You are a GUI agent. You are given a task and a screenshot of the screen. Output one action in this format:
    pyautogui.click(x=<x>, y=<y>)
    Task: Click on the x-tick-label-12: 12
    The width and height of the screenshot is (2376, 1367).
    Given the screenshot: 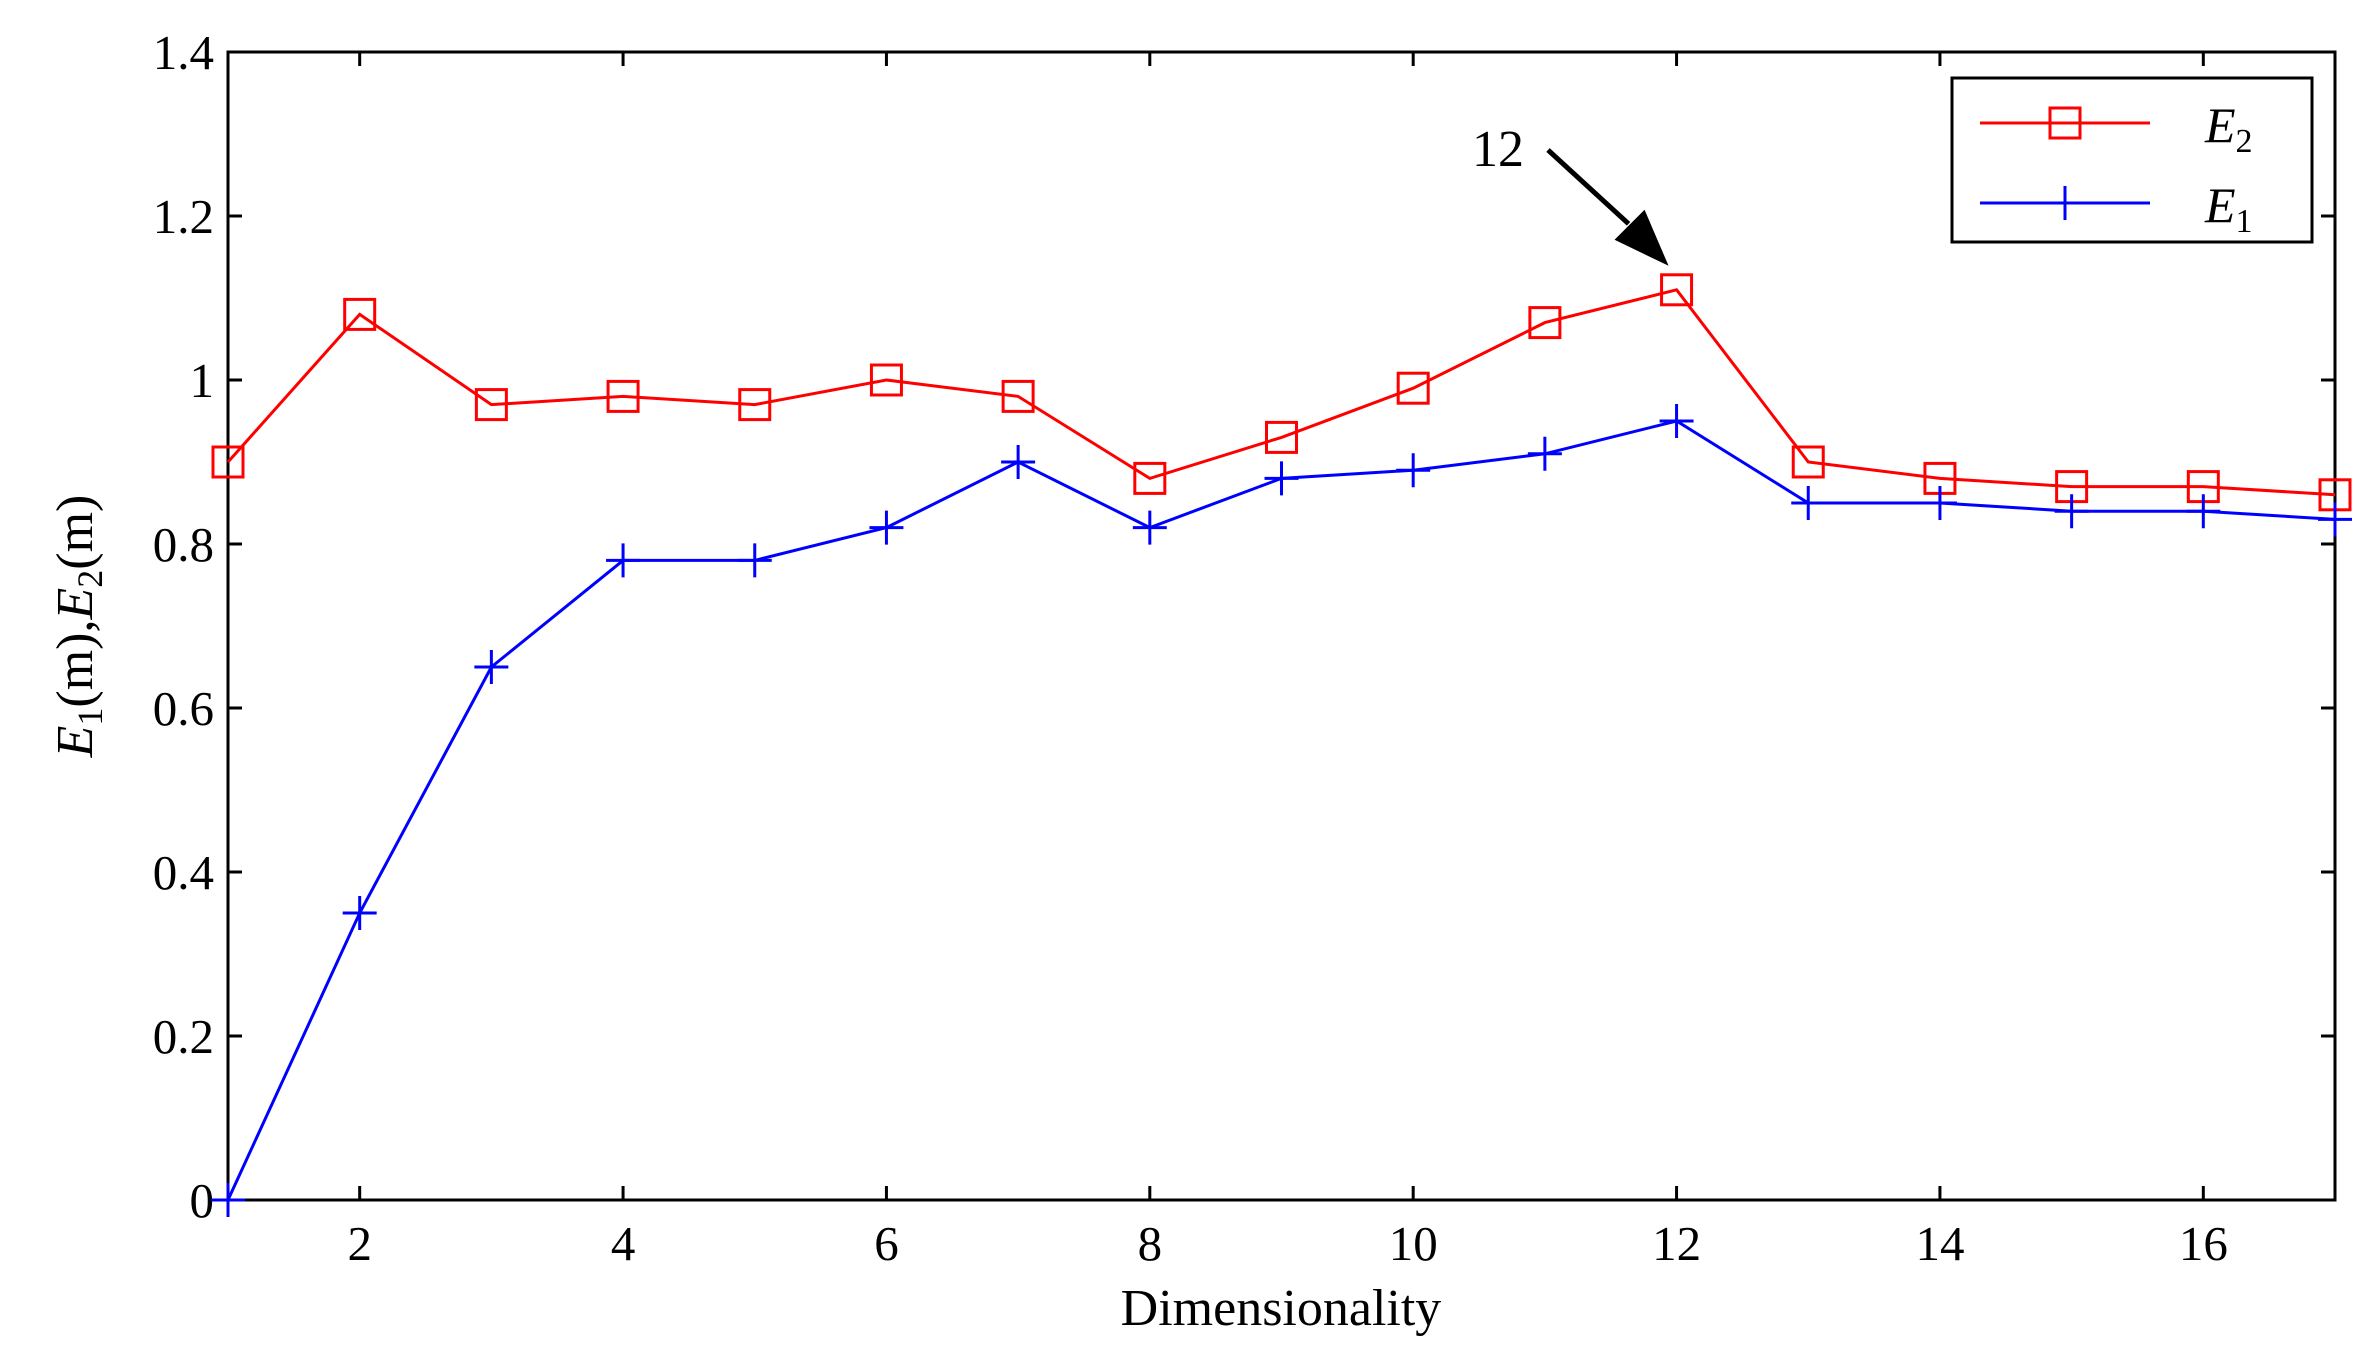 What is the action you would take?
    pyautogui.click(x=1676, y=1243)
    